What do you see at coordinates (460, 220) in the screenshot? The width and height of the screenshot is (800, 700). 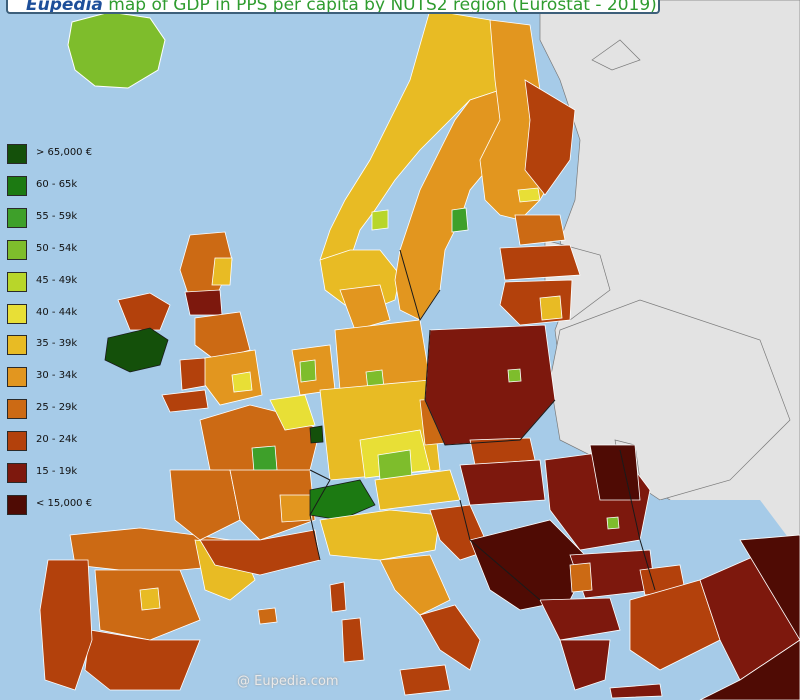 I see `stockholm` at bounding box center [460, 220].